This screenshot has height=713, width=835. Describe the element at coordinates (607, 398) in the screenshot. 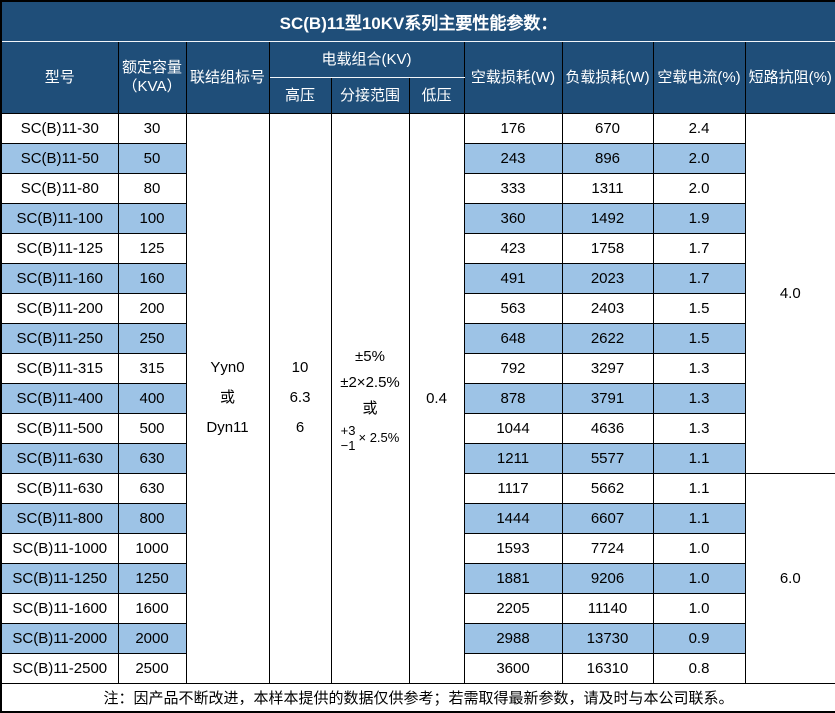

I see `load-loss-cell: 3791` at that location.